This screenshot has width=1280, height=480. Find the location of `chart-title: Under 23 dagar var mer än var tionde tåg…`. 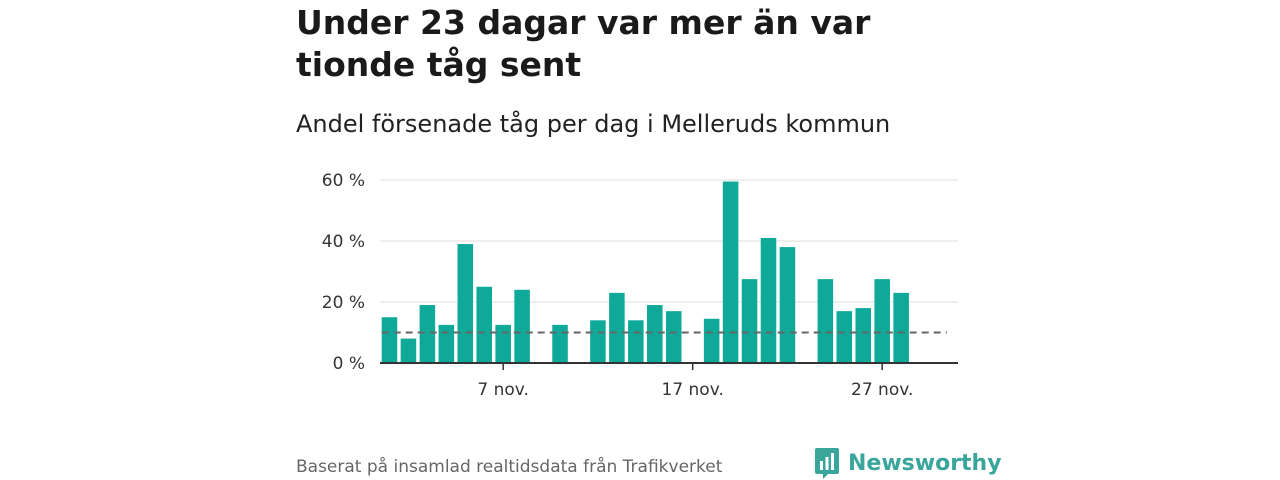

chart-title: Under 23 dagar var mer än var tionde tåg… is located at coordinates (583, 43).